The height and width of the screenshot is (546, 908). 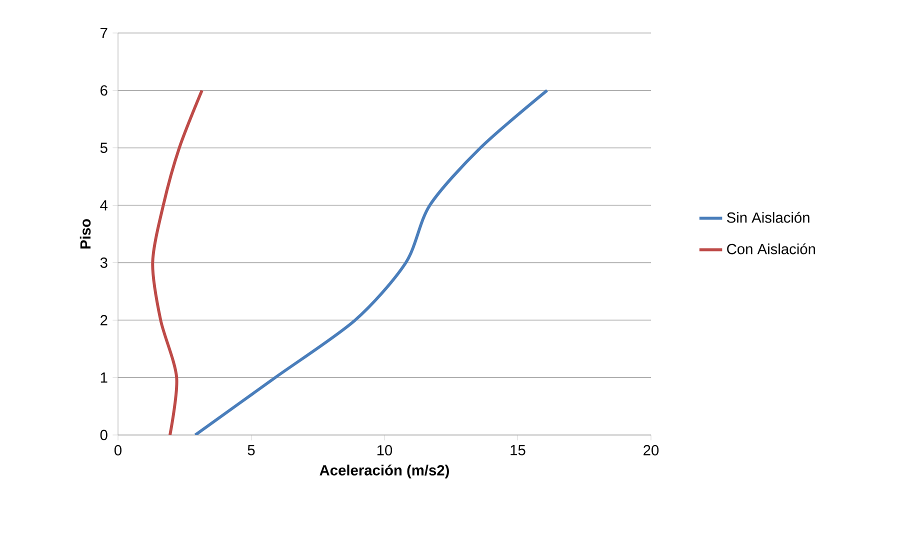 What do you see at coordinates (384, 471) in the screenshot?
I see `x-axis-title: Aceleración (m/s2)` at bounding box center [384, 471].